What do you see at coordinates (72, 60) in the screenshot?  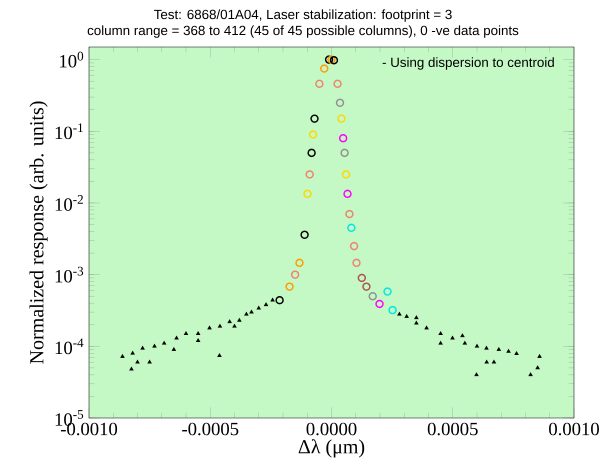 I see `y-tick-label: 10$^{0}$` at bounding box center [72, 60].